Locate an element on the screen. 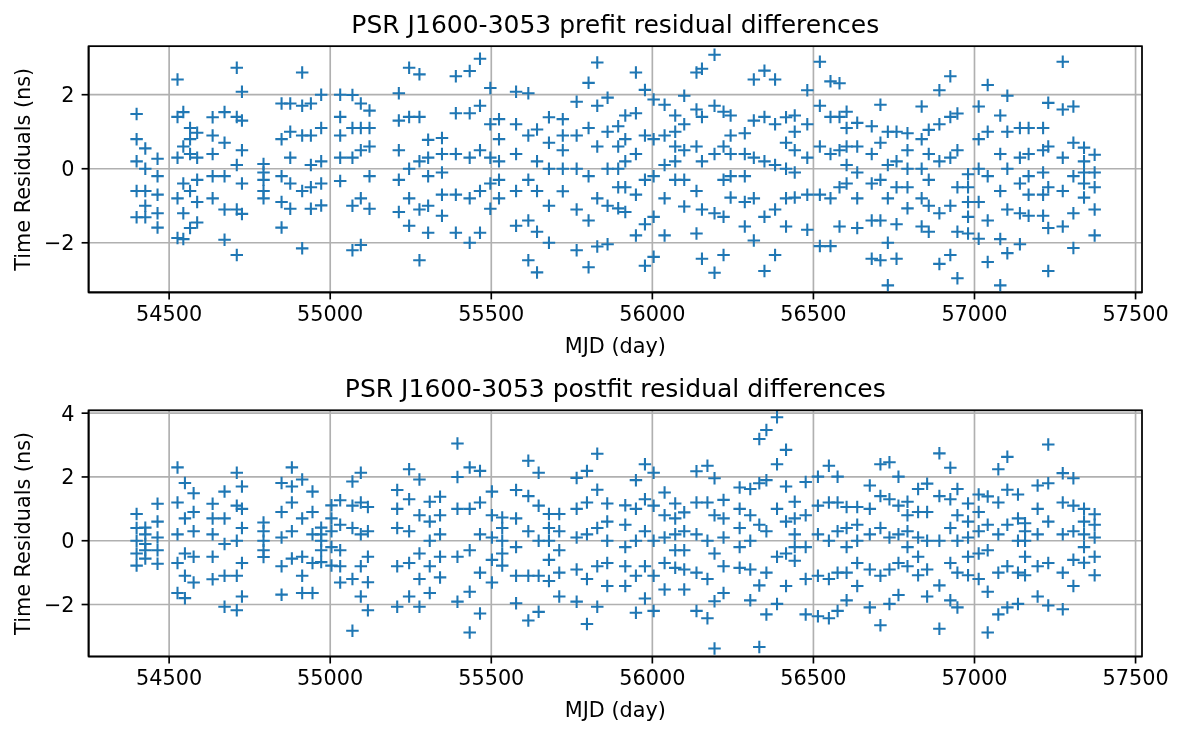  chart-title: PSR J1600-3053 prefit residual differences is located at coordinates (615, 24).